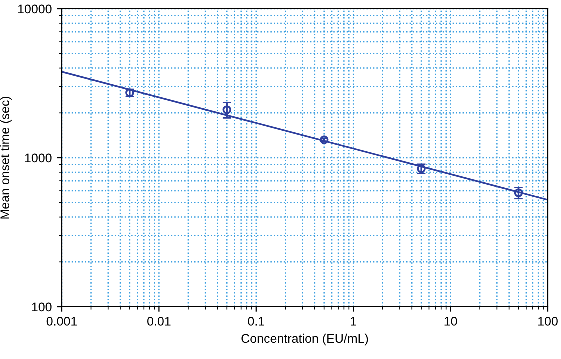 This screenshot has height=359, width=561. What do you see at coordinates (256, 321) in the screenshot?
I see `x-tick-label: 0.1` at bounding box center [256, 321].